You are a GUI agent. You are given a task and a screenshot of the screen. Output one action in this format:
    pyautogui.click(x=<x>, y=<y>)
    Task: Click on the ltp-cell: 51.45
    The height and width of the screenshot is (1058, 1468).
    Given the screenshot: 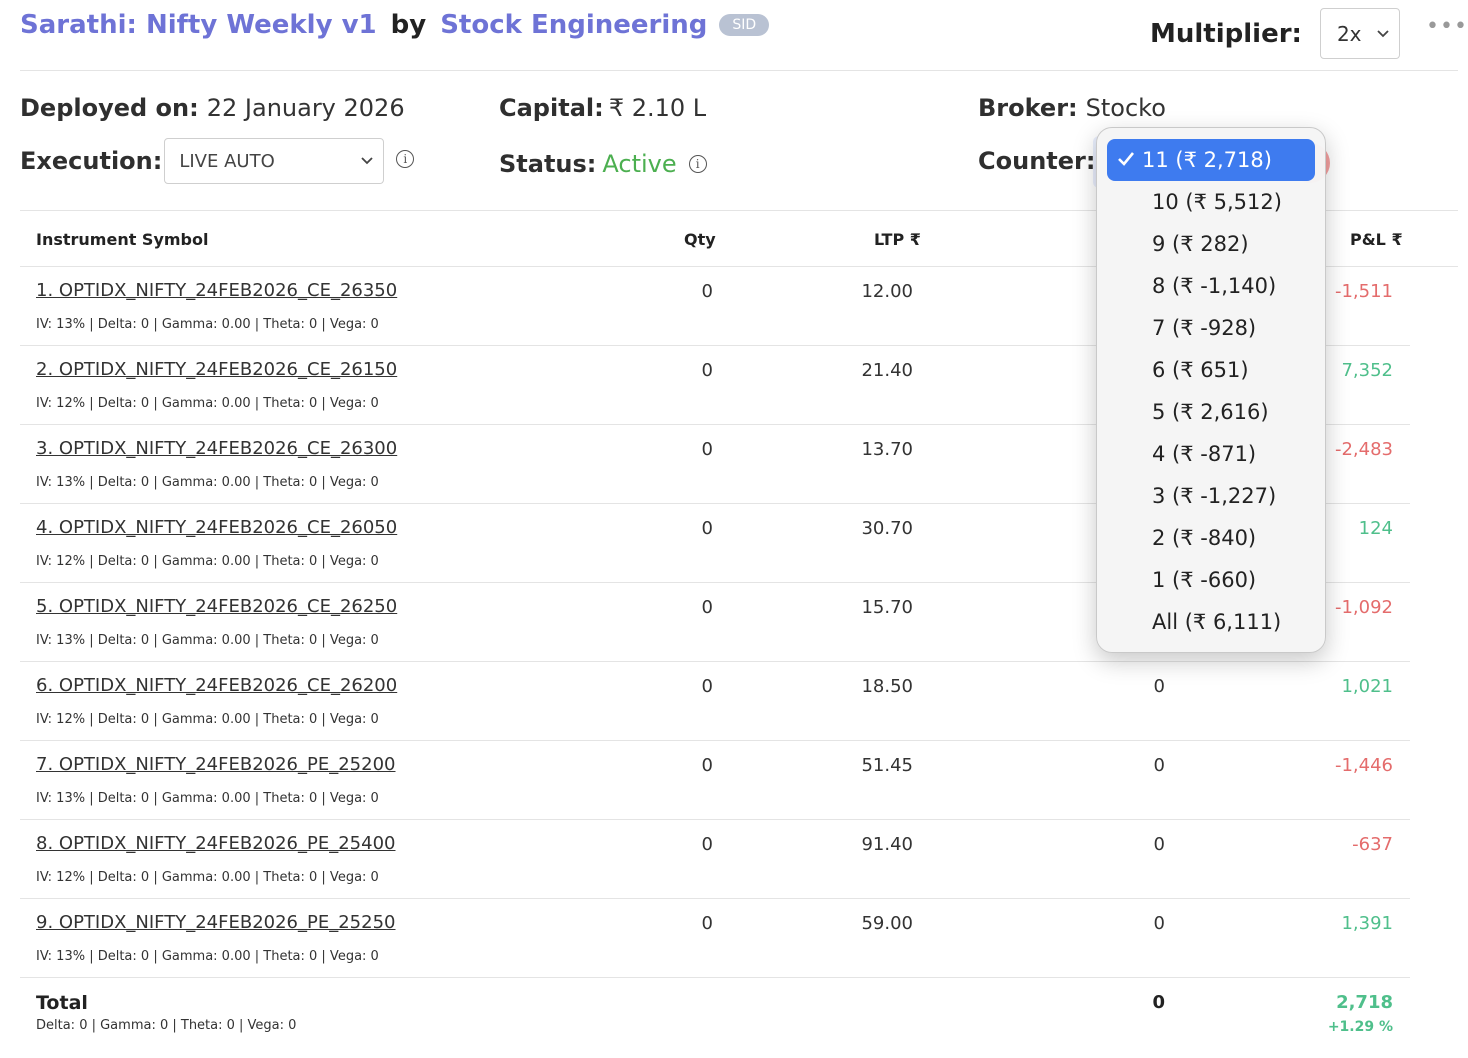 What is the action you would take?
    pyautogui.click(x=887, y=765)
    